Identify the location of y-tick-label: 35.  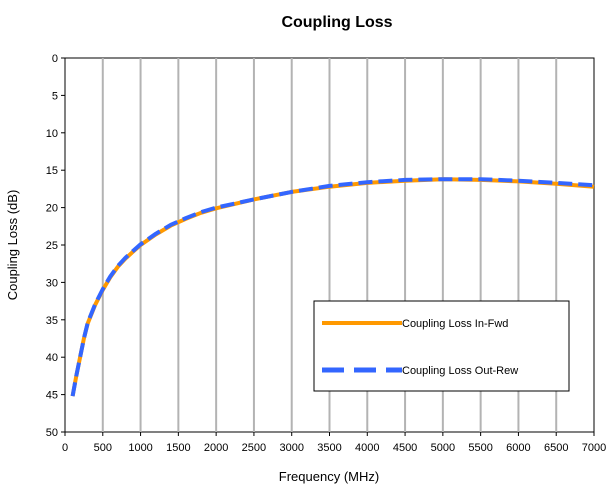
(52, 321).